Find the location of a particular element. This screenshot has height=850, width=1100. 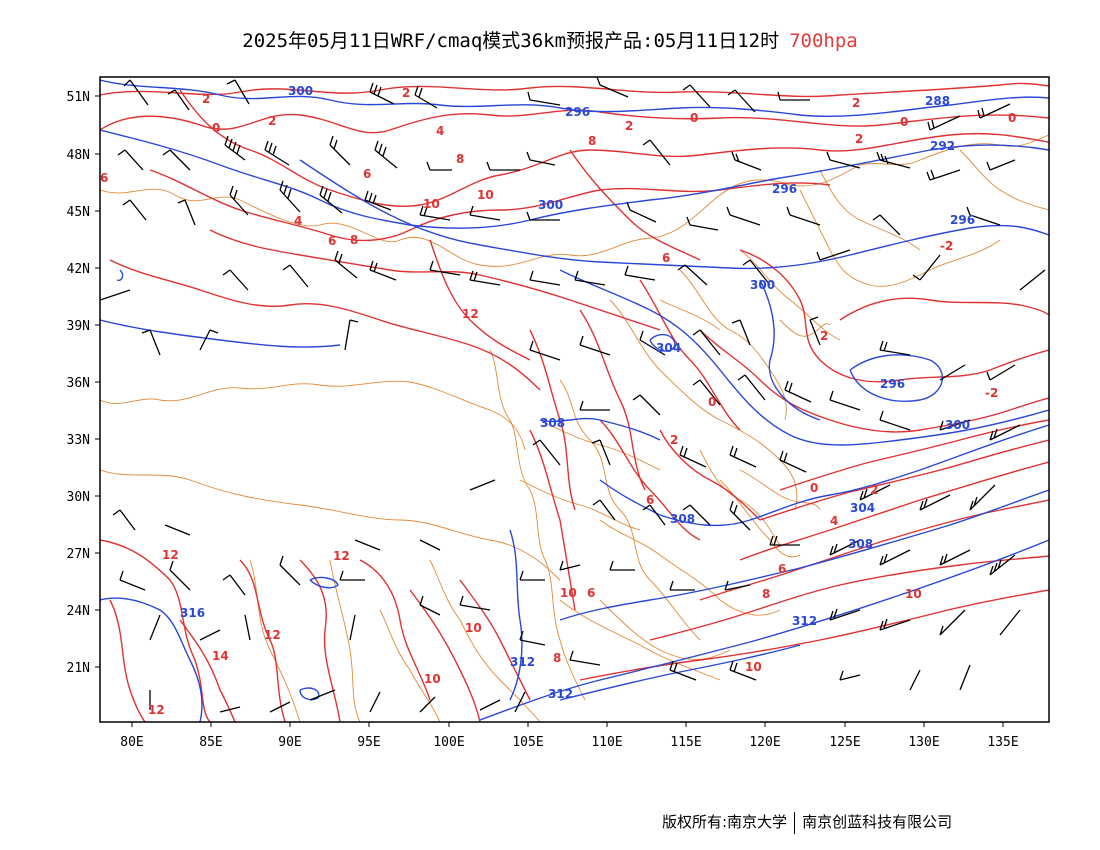

lon-label: 115E is located at coordinates (685, 742).